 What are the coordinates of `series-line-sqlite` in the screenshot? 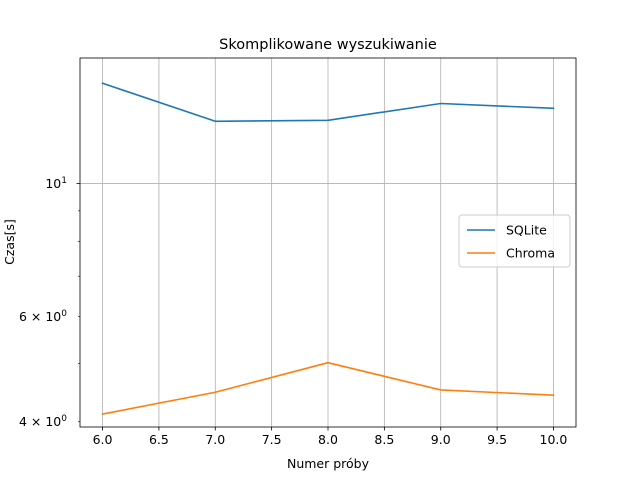 It's located at (328, 102).